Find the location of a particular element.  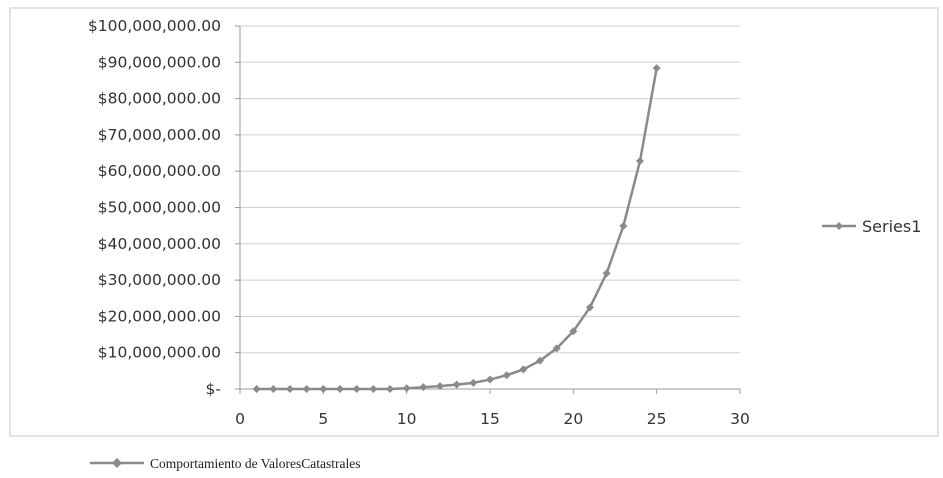

y-tick-label: $20,000,000.00 is located at coordinates (159, 316).